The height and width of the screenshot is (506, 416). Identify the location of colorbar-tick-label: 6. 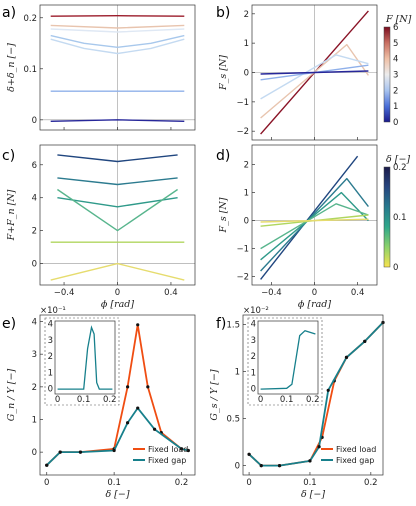
(395, 28).